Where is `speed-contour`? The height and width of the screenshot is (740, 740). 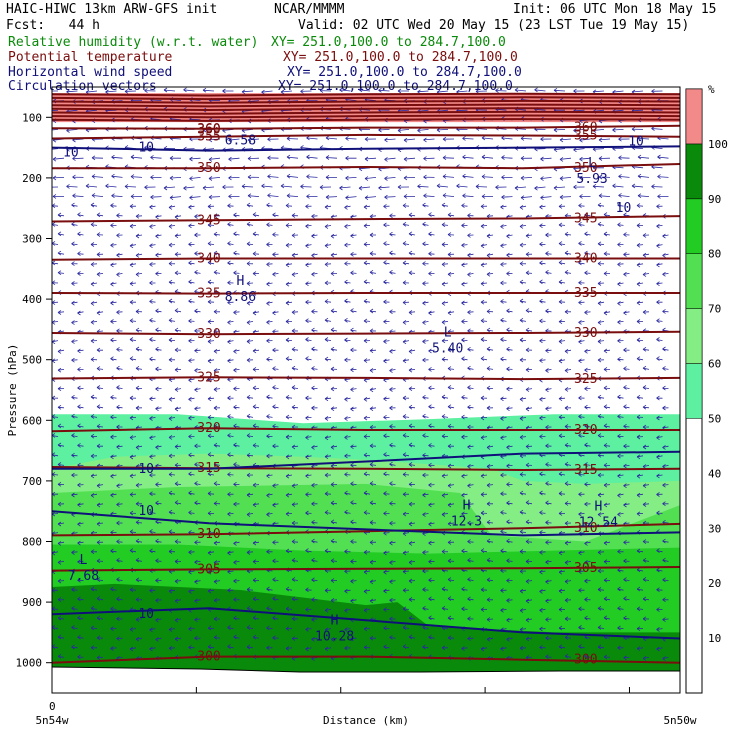
speed-contour is located at coordinates (366, 460).